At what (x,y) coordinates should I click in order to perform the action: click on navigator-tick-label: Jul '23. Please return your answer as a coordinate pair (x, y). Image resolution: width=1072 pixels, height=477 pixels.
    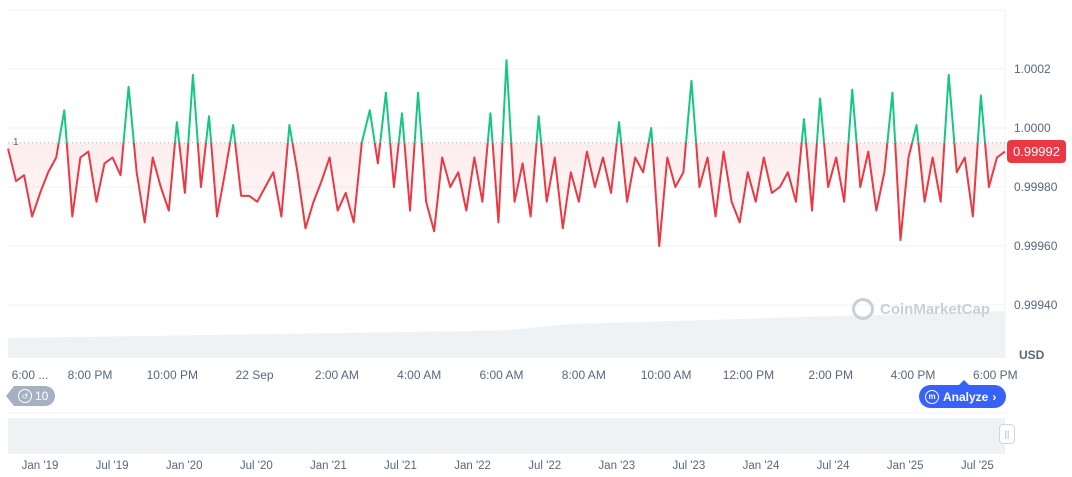
    Looking at the image, I should click on (689, 466).